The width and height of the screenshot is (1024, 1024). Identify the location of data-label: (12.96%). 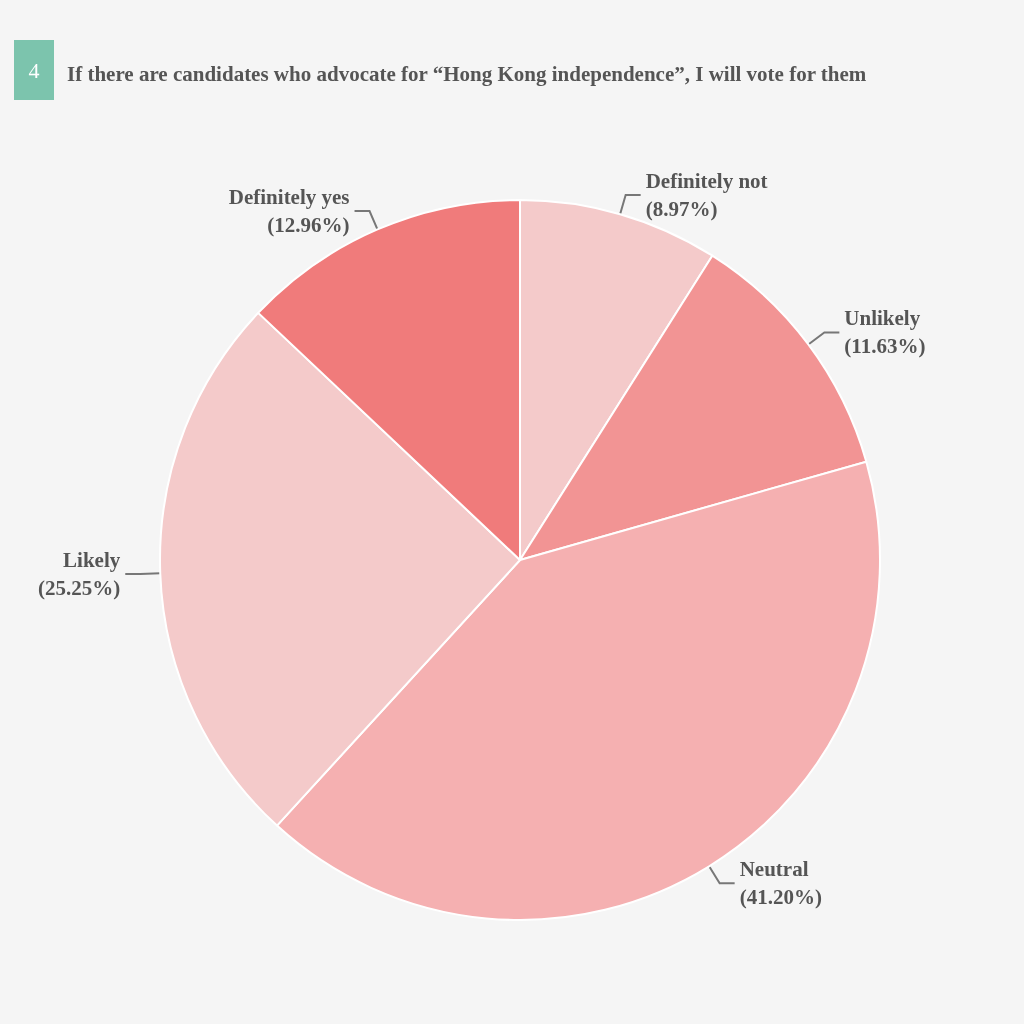
(308, 225).